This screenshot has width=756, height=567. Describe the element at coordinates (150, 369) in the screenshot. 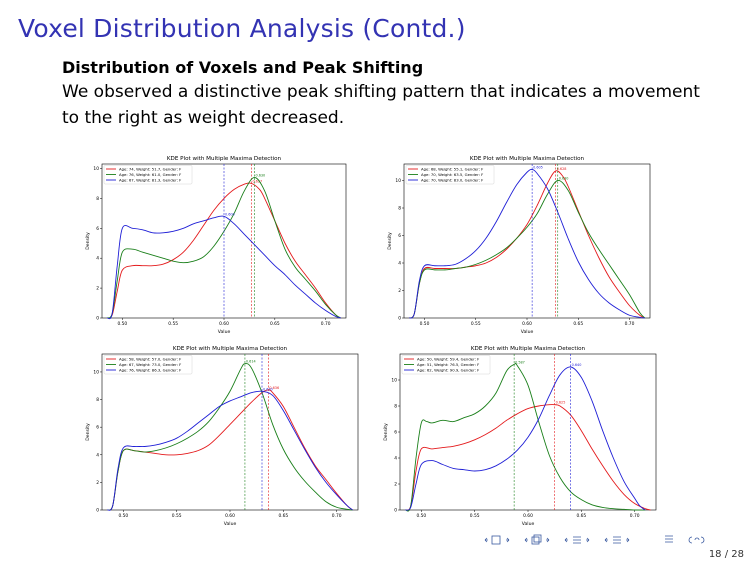

I see `legend-entry: Age: 76, Weight: 86.3, Gender: F` at that location.